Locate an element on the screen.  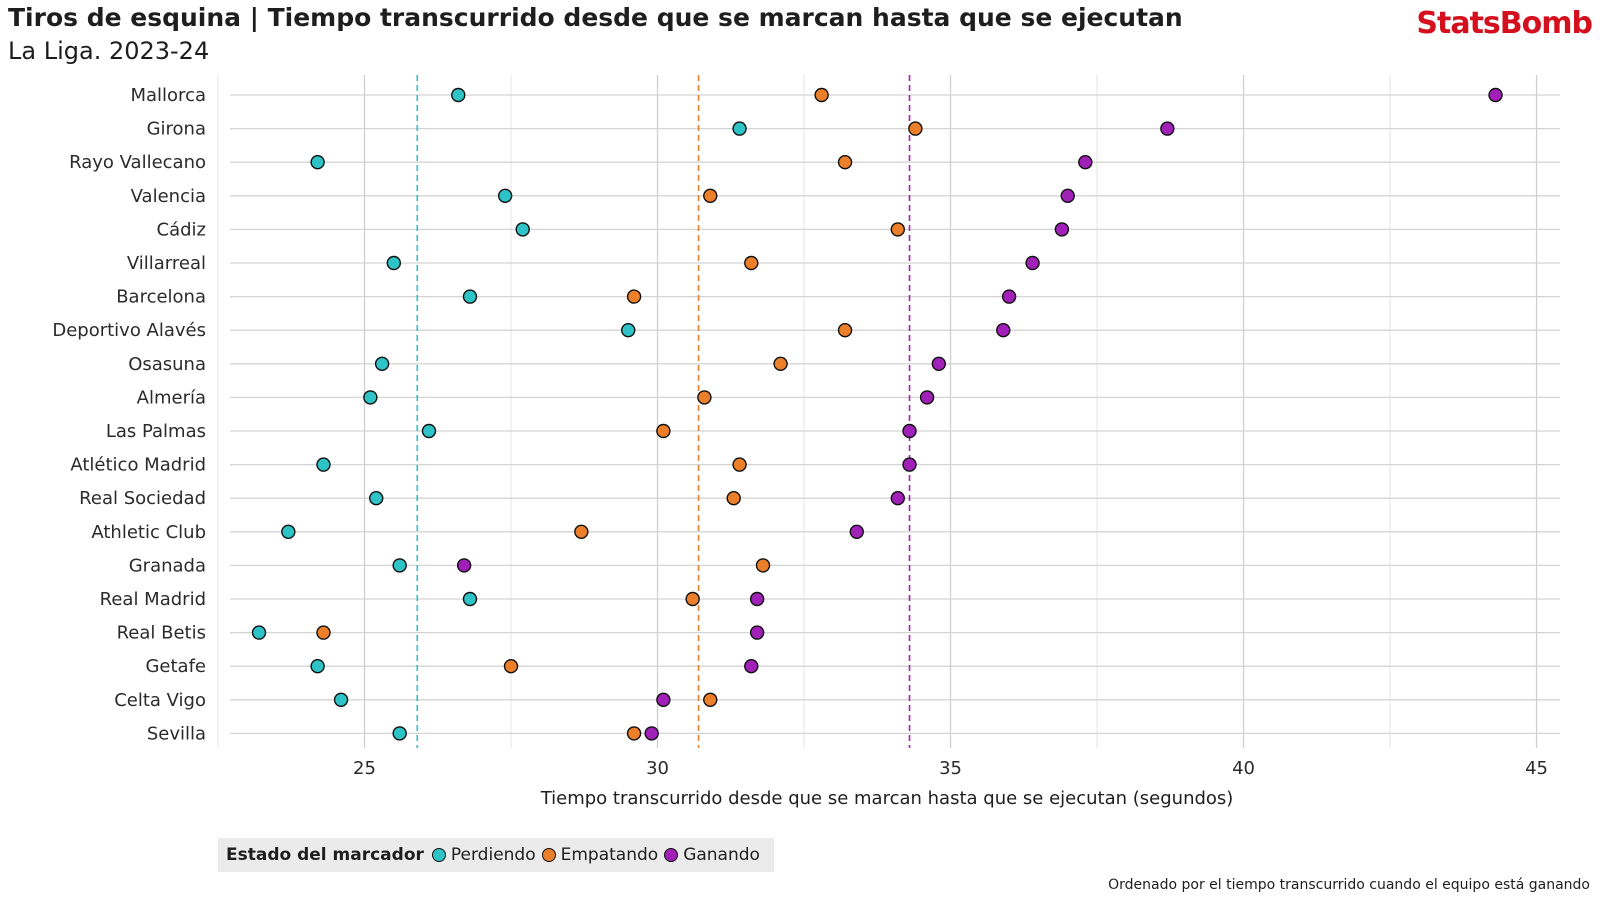
x-tick-label: 40 is located at coordinates (1243, 768).